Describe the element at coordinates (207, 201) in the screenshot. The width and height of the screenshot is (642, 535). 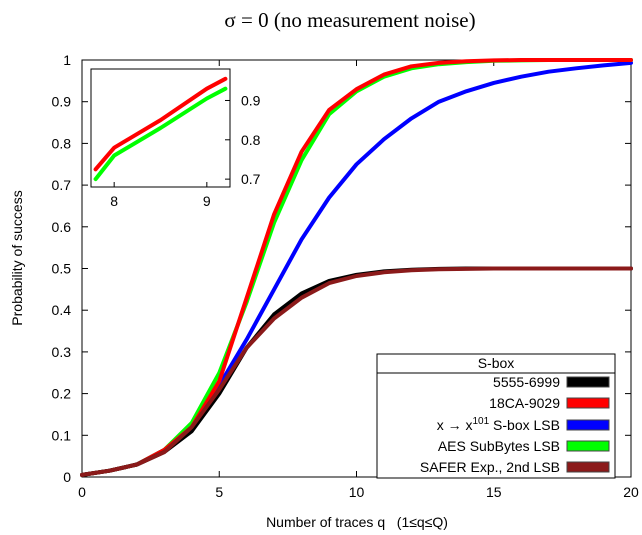
I see `inset-x-tick-label: 9` at that location.